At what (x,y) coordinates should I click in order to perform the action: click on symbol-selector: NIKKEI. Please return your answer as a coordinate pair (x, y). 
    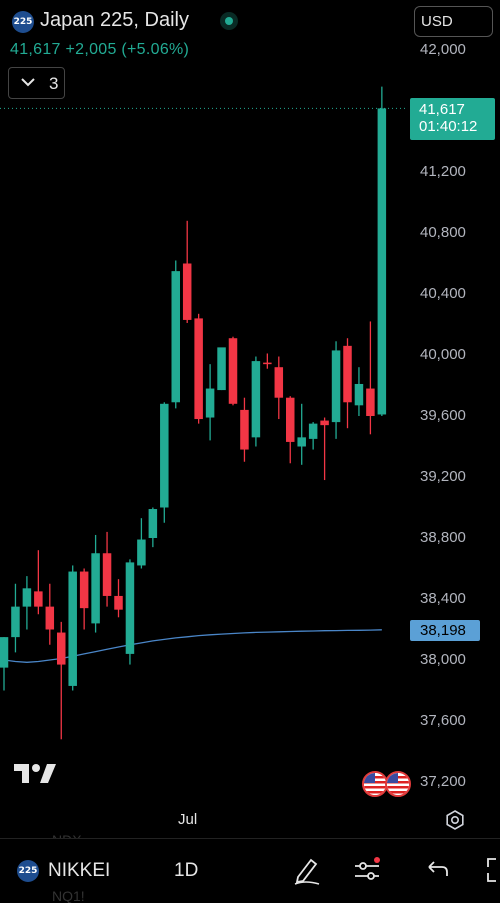
    Looking at the image, I should click on (79, 870).